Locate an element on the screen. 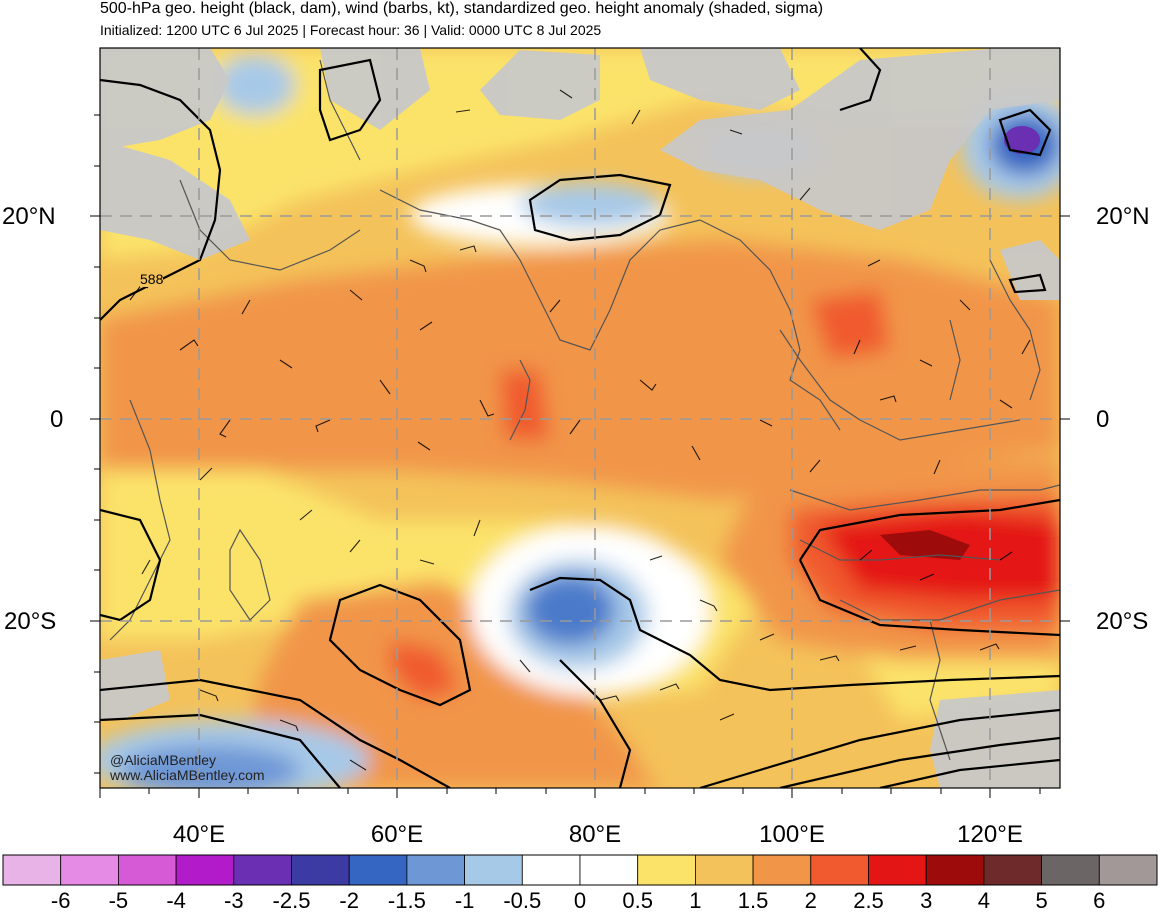 The width and height of the screenshot is (1160, 914). lon-label-80e: 80°E is located at coordinates (595, 834).